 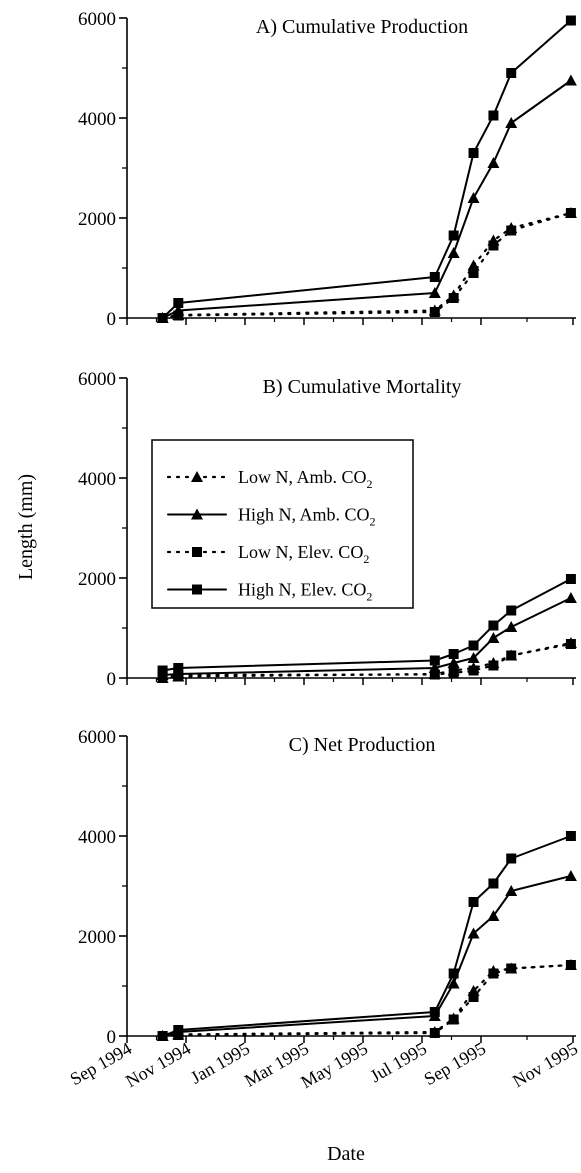 I want to click on legend-box, so click(x=282, y=524).